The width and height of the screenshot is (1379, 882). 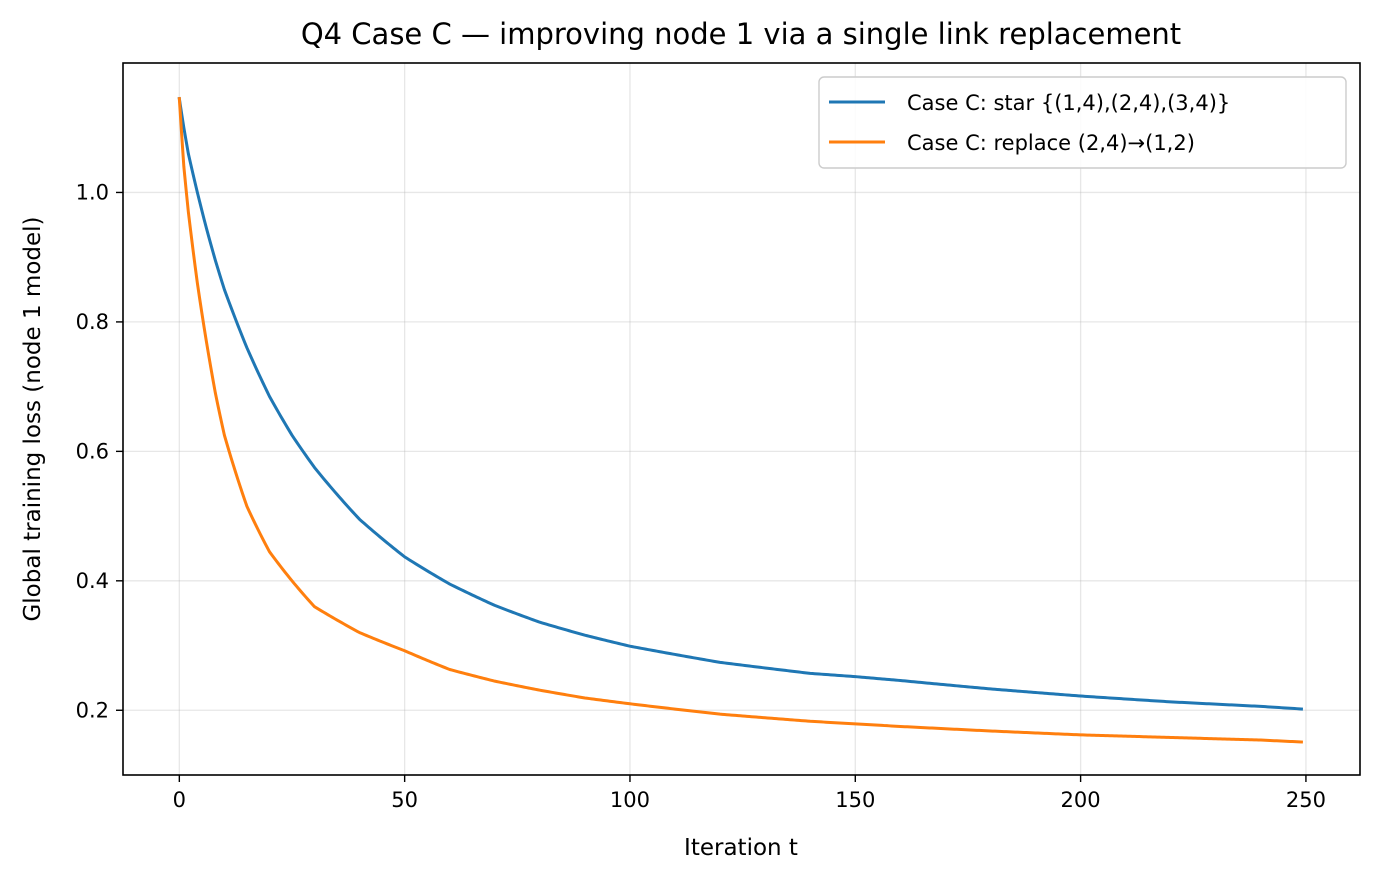 I want to click on legend-box, so click(x=1082, y=122).